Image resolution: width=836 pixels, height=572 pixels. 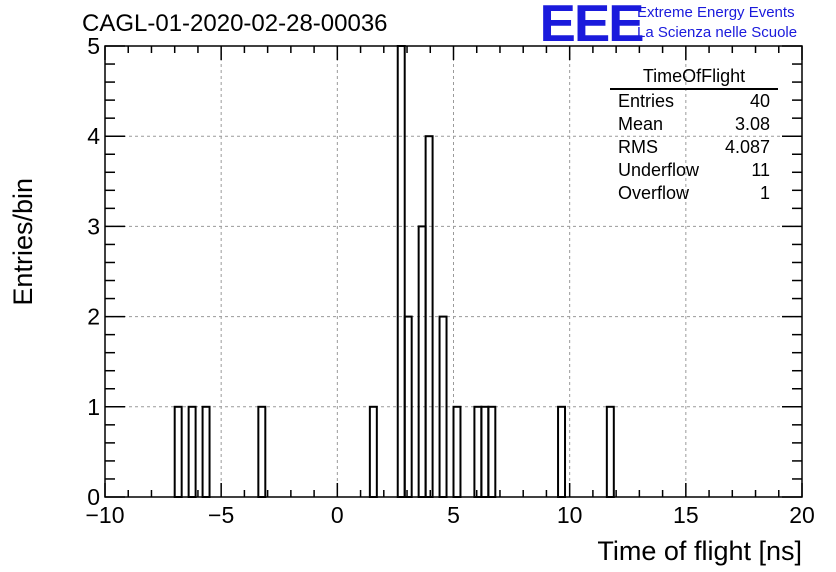 I want to click on stats-label: Mean, so click(x=641, y=124).